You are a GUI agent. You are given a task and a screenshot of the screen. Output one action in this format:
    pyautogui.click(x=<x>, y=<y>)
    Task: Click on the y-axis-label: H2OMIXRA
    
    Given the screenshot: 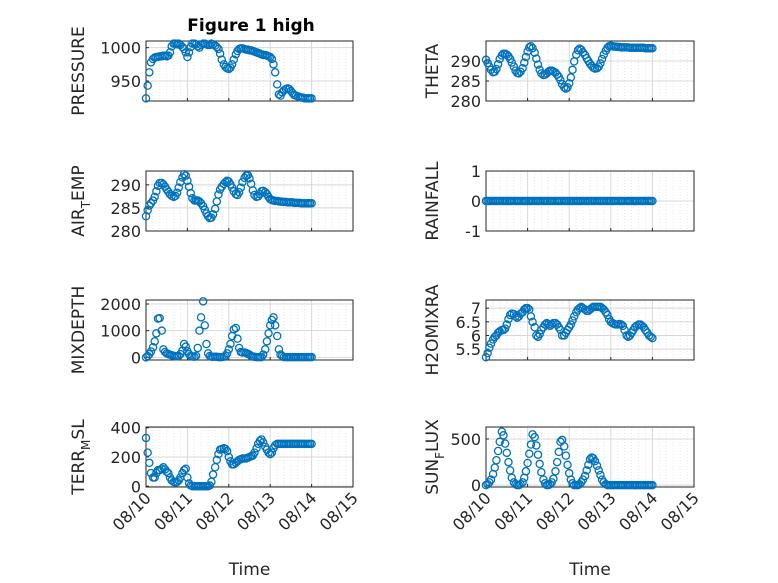 What is the action you would take?
    pyautogui.click(x=433, y=329)
    